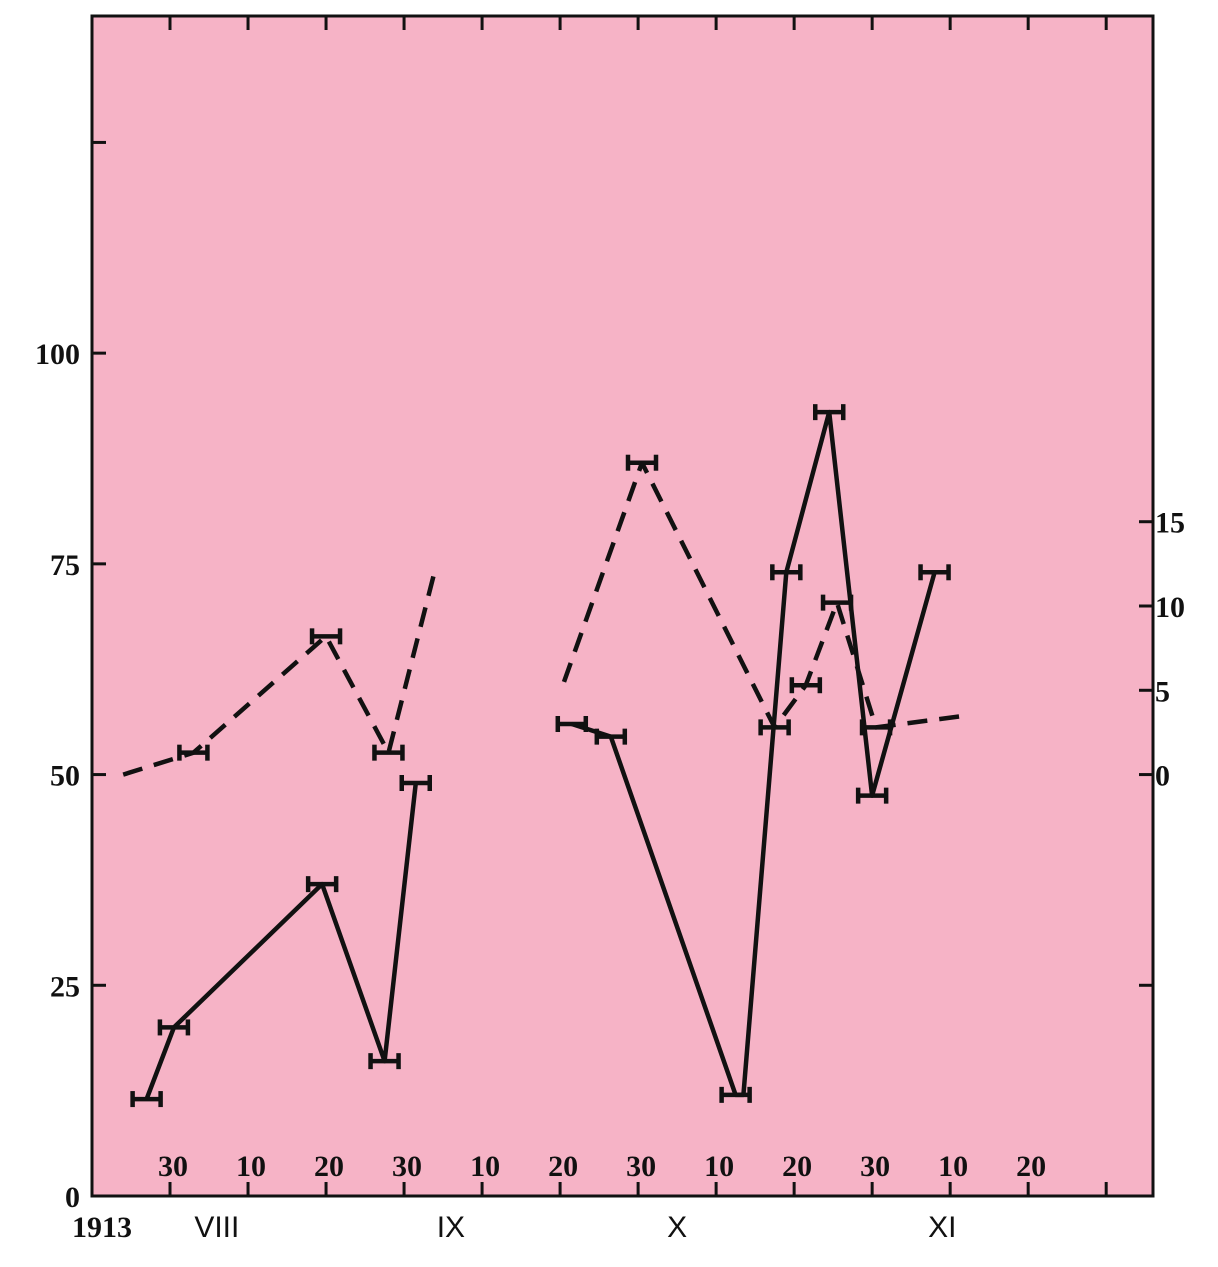 The width and height of the screenshot is (1218, 1267). I want to click on left-y-tick-label: 0, so click(72, 1197).